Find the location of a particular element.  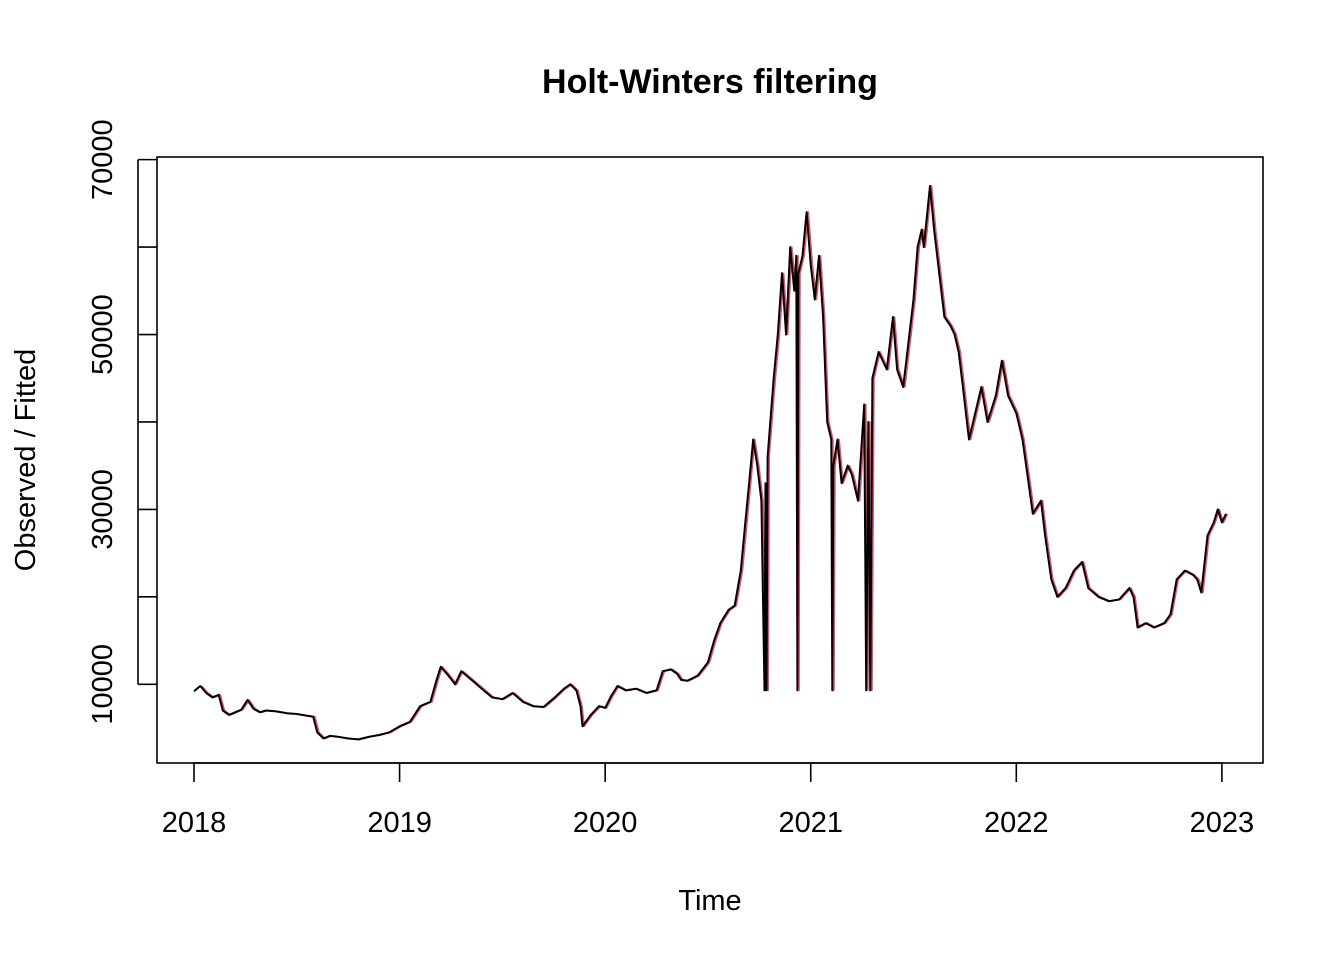

y-axis: 10000 30000 50000 70000 is located at coordinates (122, 422).